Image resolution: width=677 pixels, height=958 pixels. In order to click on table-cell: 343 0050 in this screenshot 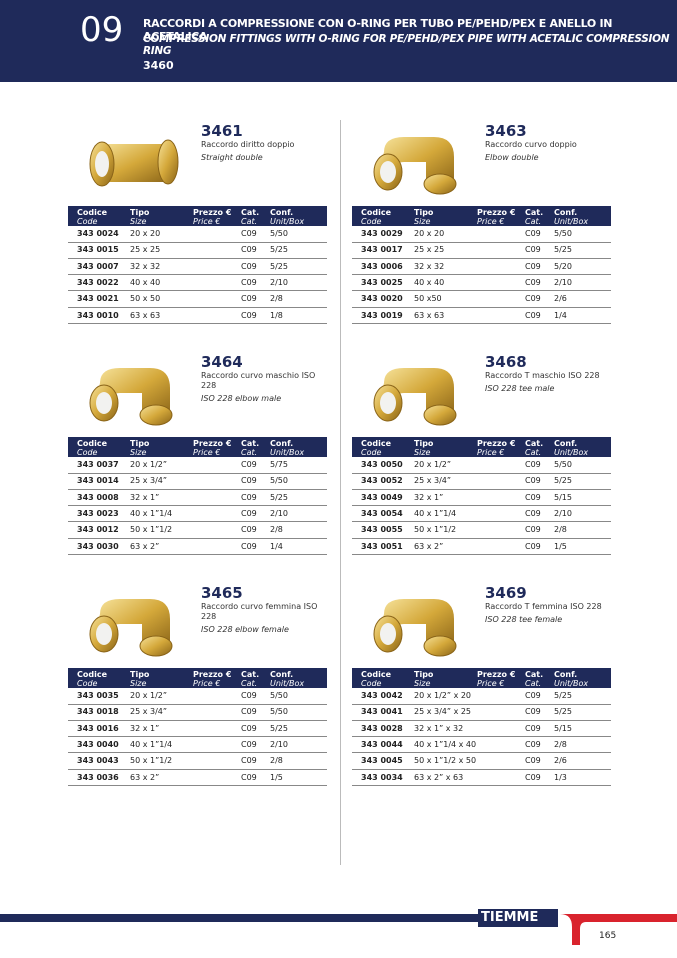, I will do `click(382, 464)`.